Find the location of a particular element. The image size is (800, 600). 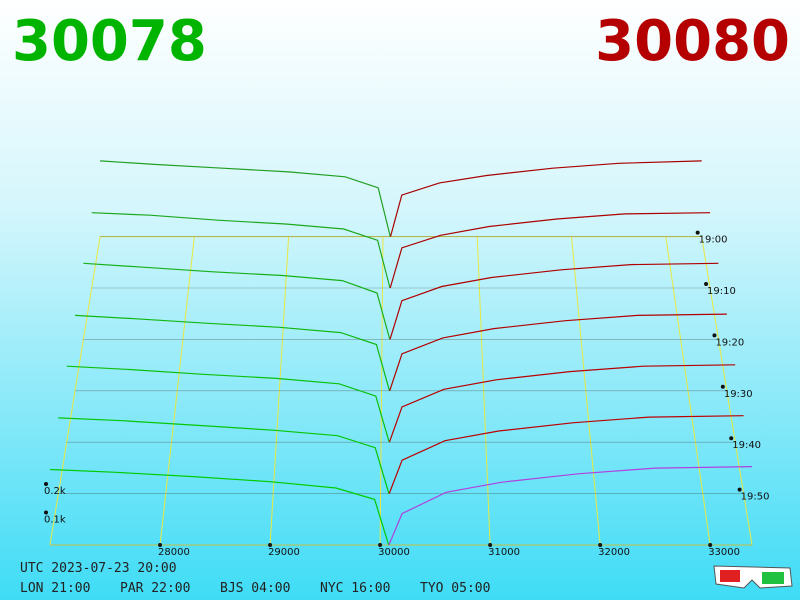

y-tick-label: 0.1k is located at coordinates (55, 520).